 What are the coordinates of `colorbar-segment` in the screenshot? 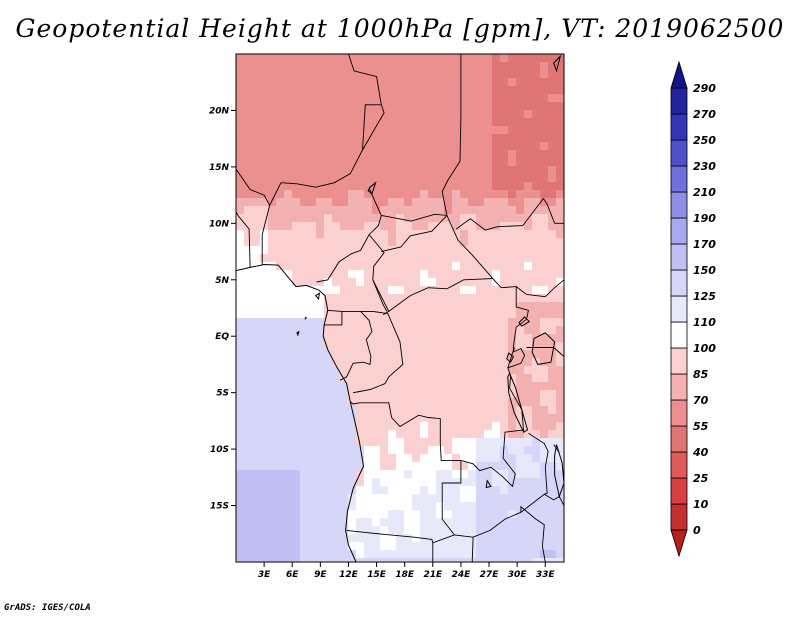 It's located at (679, 309).